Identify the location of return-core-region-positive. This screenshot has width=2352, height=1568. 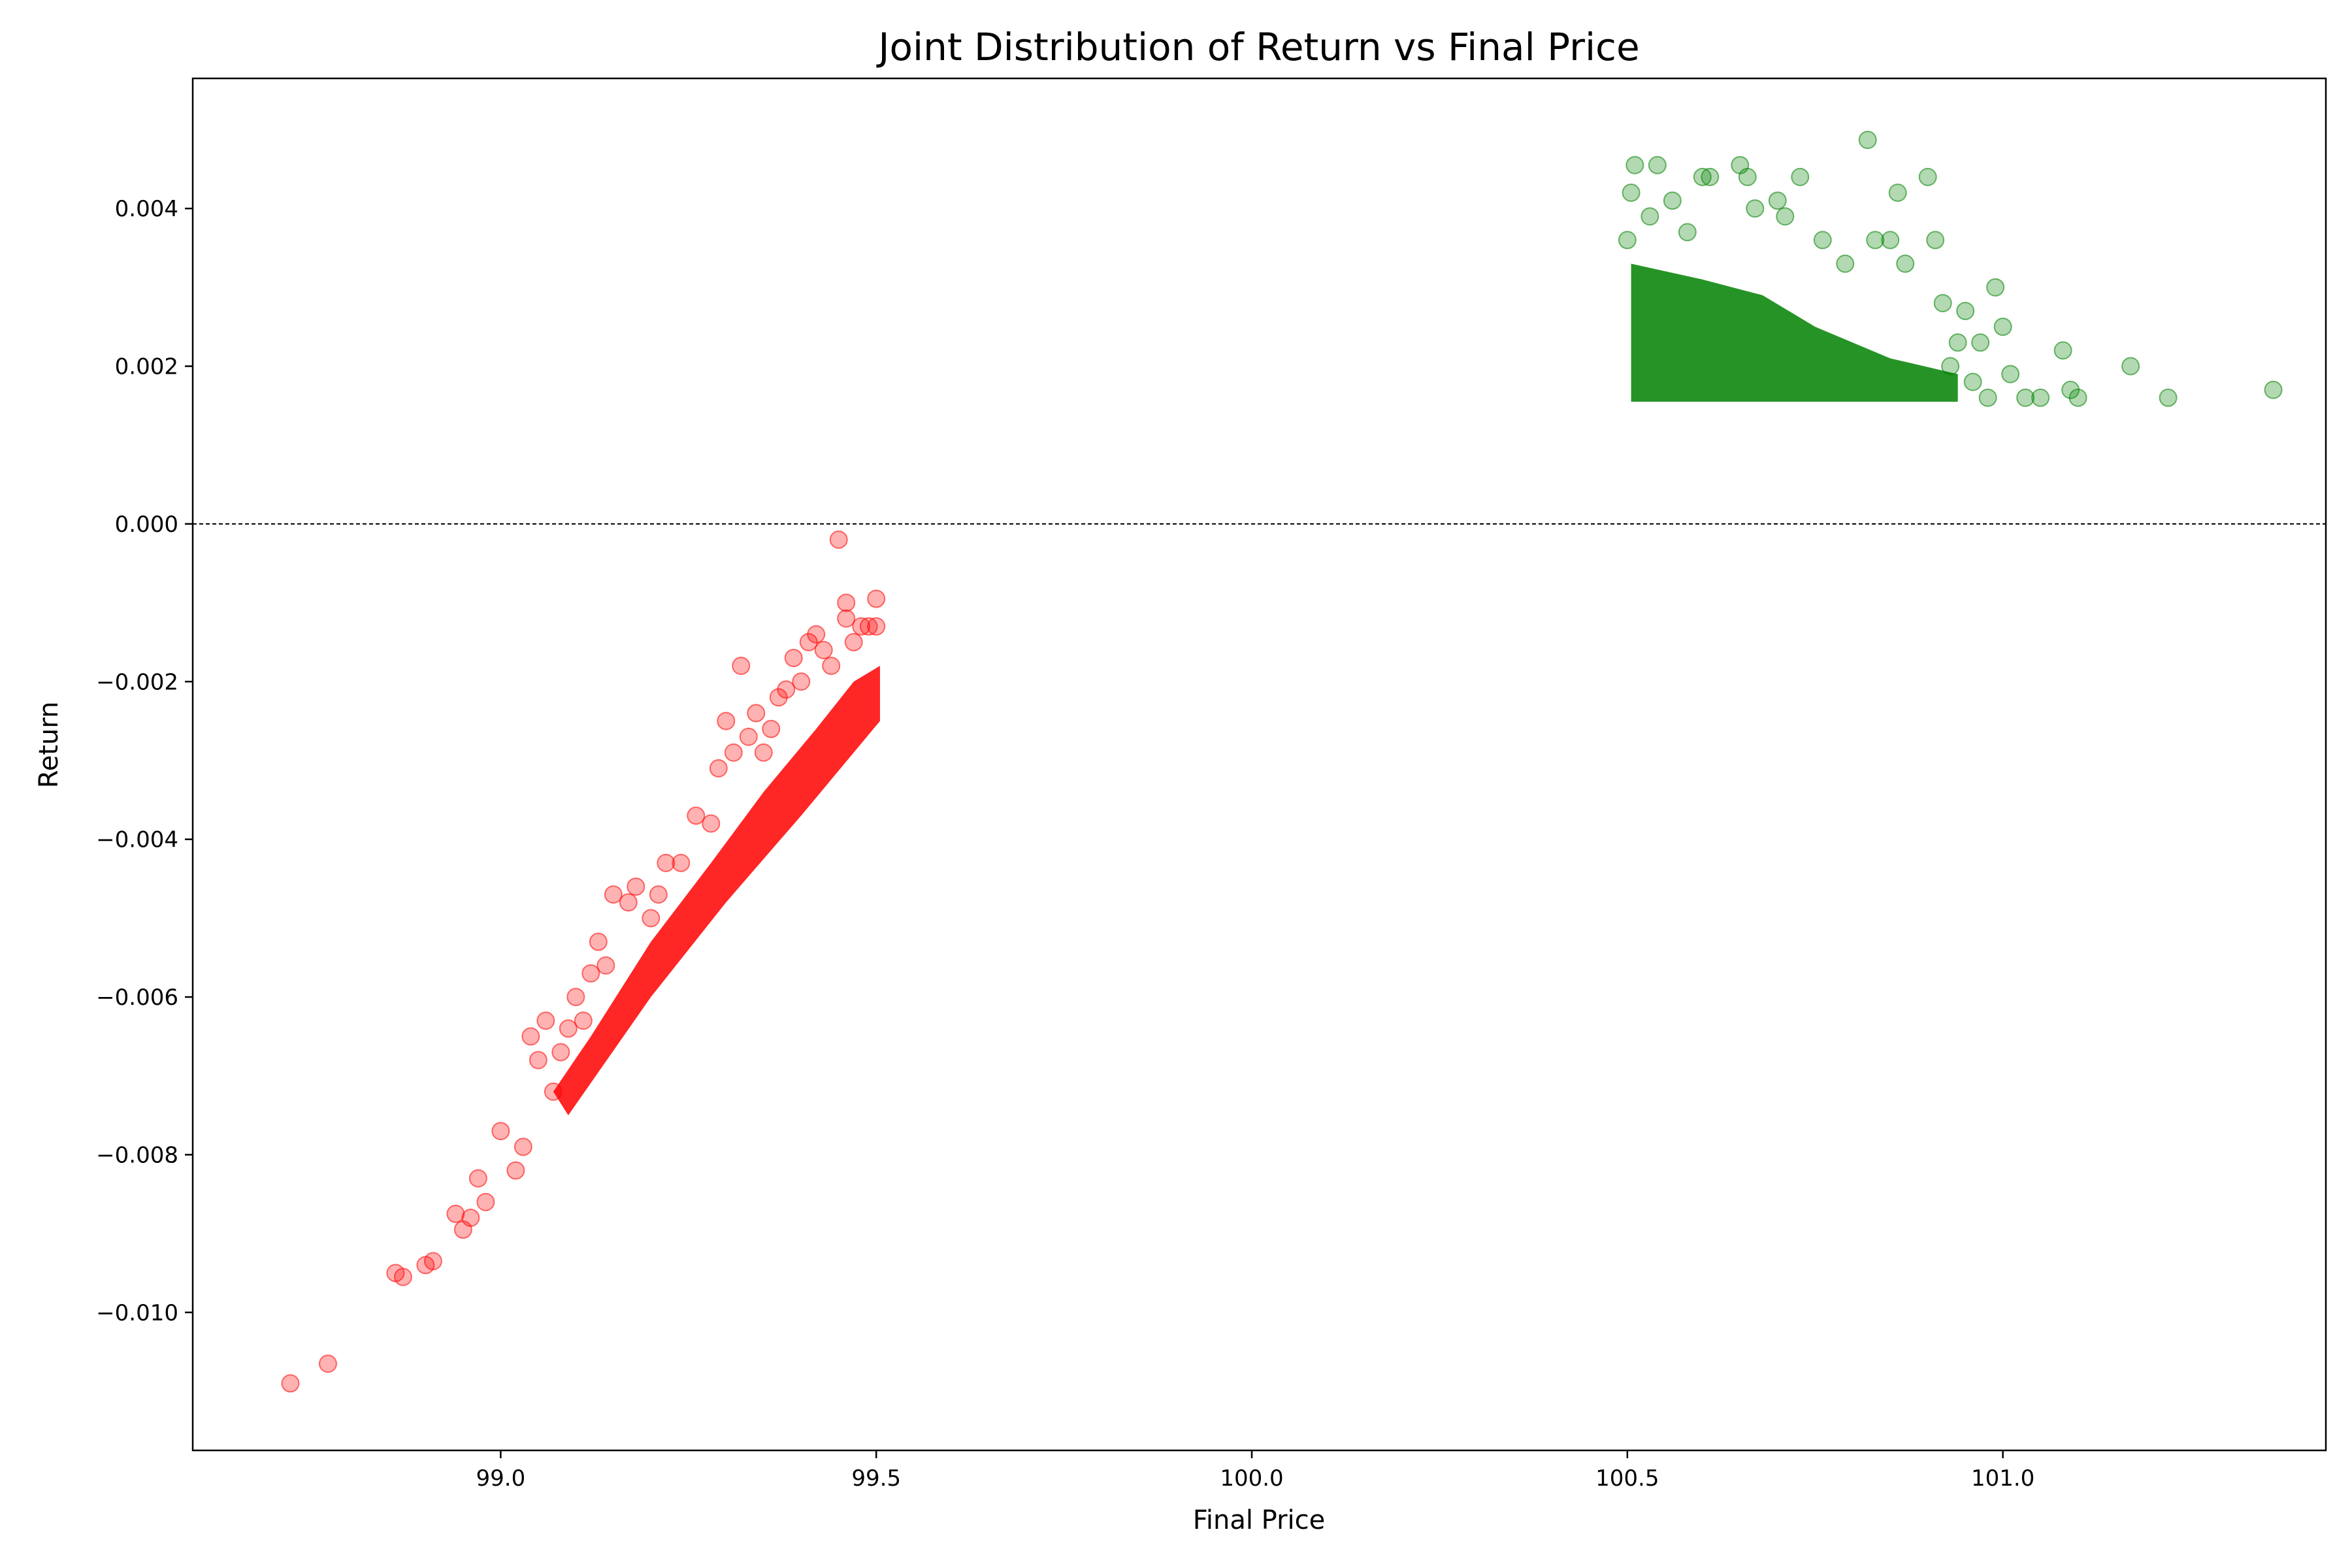
(1794, 332).